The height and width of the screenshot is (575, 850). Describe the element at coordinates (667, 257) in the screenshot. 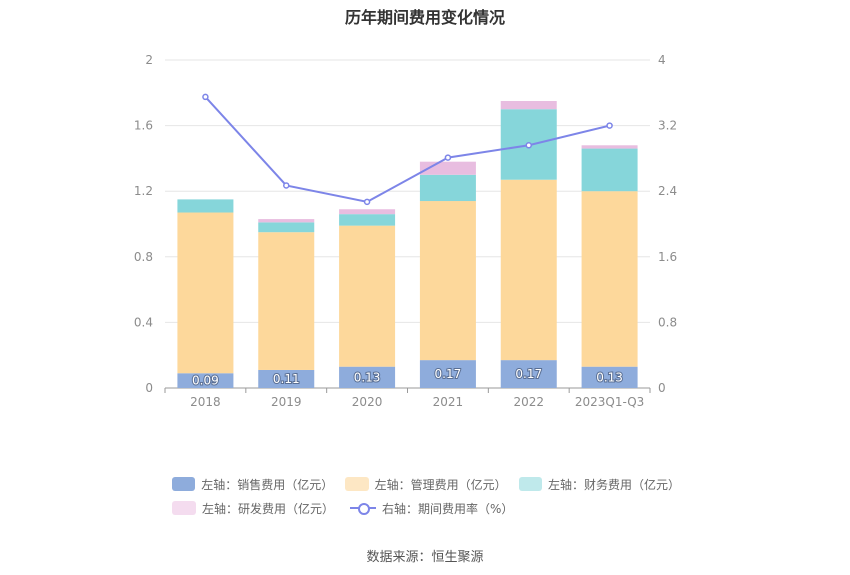

I see `y-right-tick-label: 1.6` at that location.